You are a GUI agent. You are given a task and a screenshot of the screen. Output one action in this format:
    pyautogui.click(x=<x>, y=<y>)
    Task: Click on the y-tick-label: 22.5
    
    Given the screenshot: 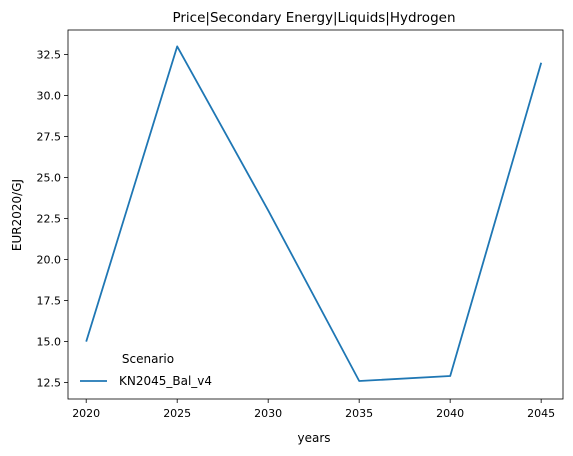 What is the action you would take?
    pyautogui.click(x=49, y=219)
    